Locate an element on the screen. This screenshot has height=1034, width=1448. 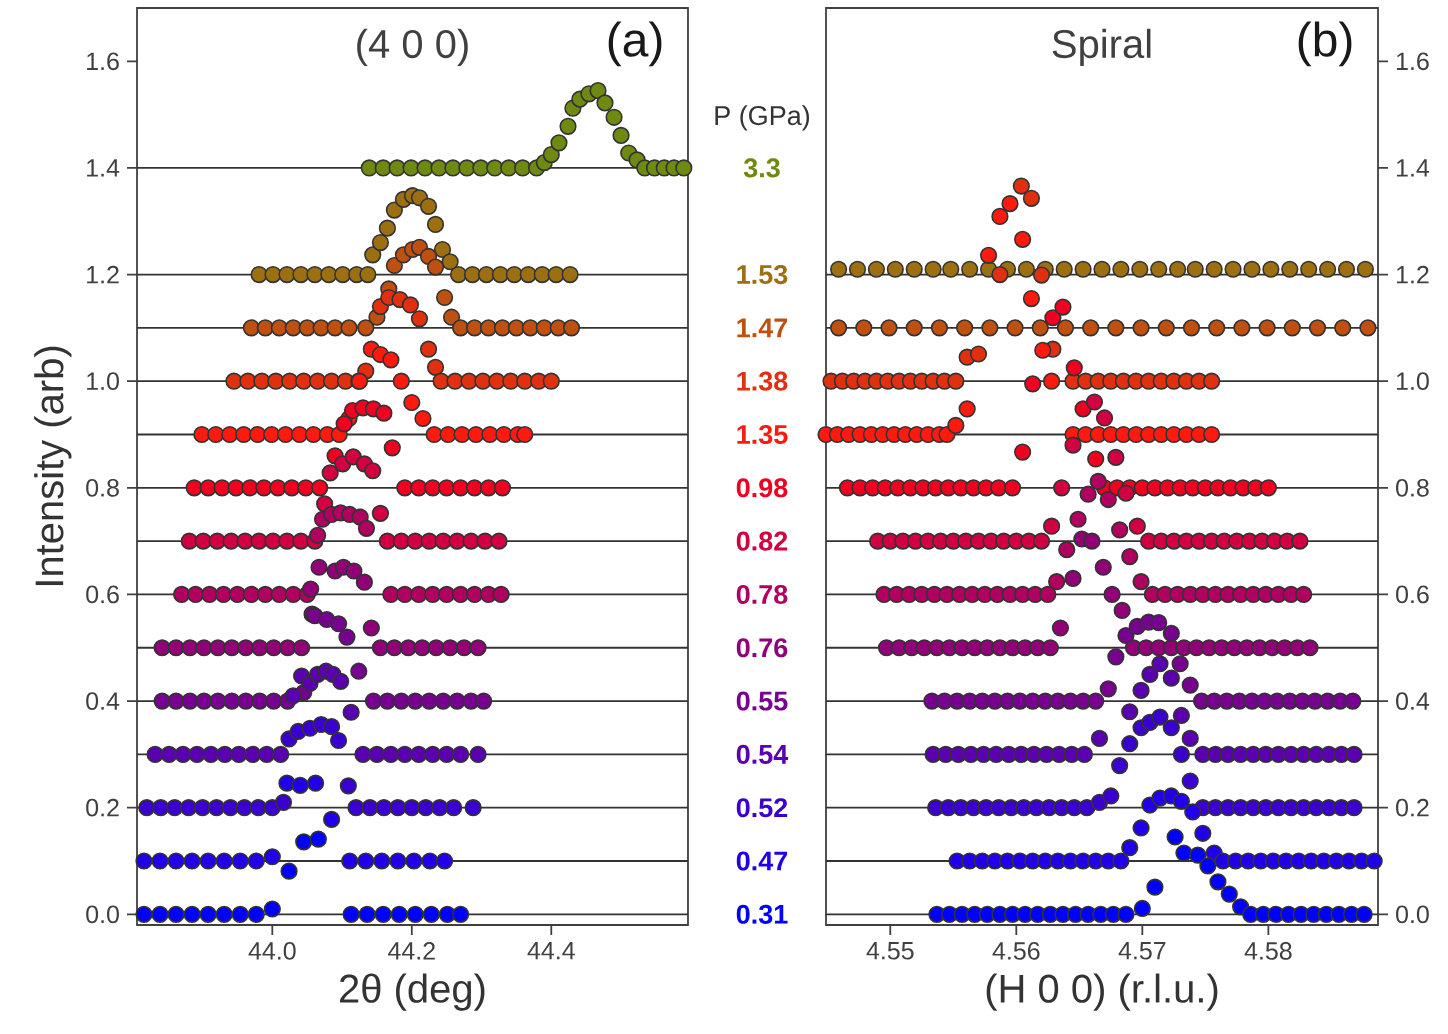
y-tick-label: 0.4 is located at coordinates (103, 701).